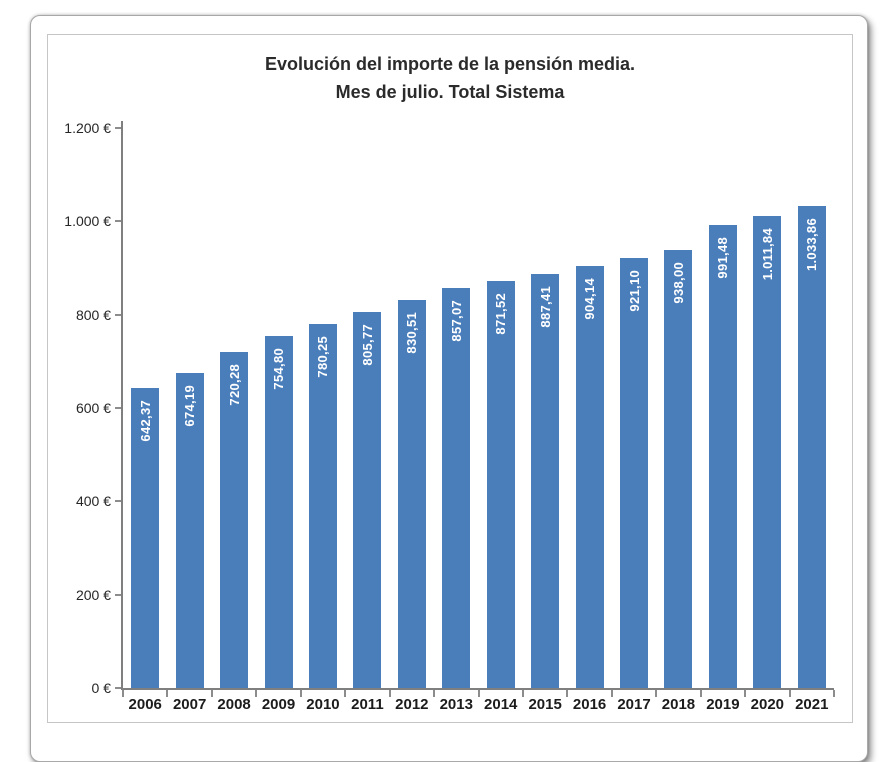 The height and width of the screenshot is (762, 892). What do you see at coordinates (545, 480) in the screenshot?
I see `bar-2015: 887,41` at bounding box center [545, 480].